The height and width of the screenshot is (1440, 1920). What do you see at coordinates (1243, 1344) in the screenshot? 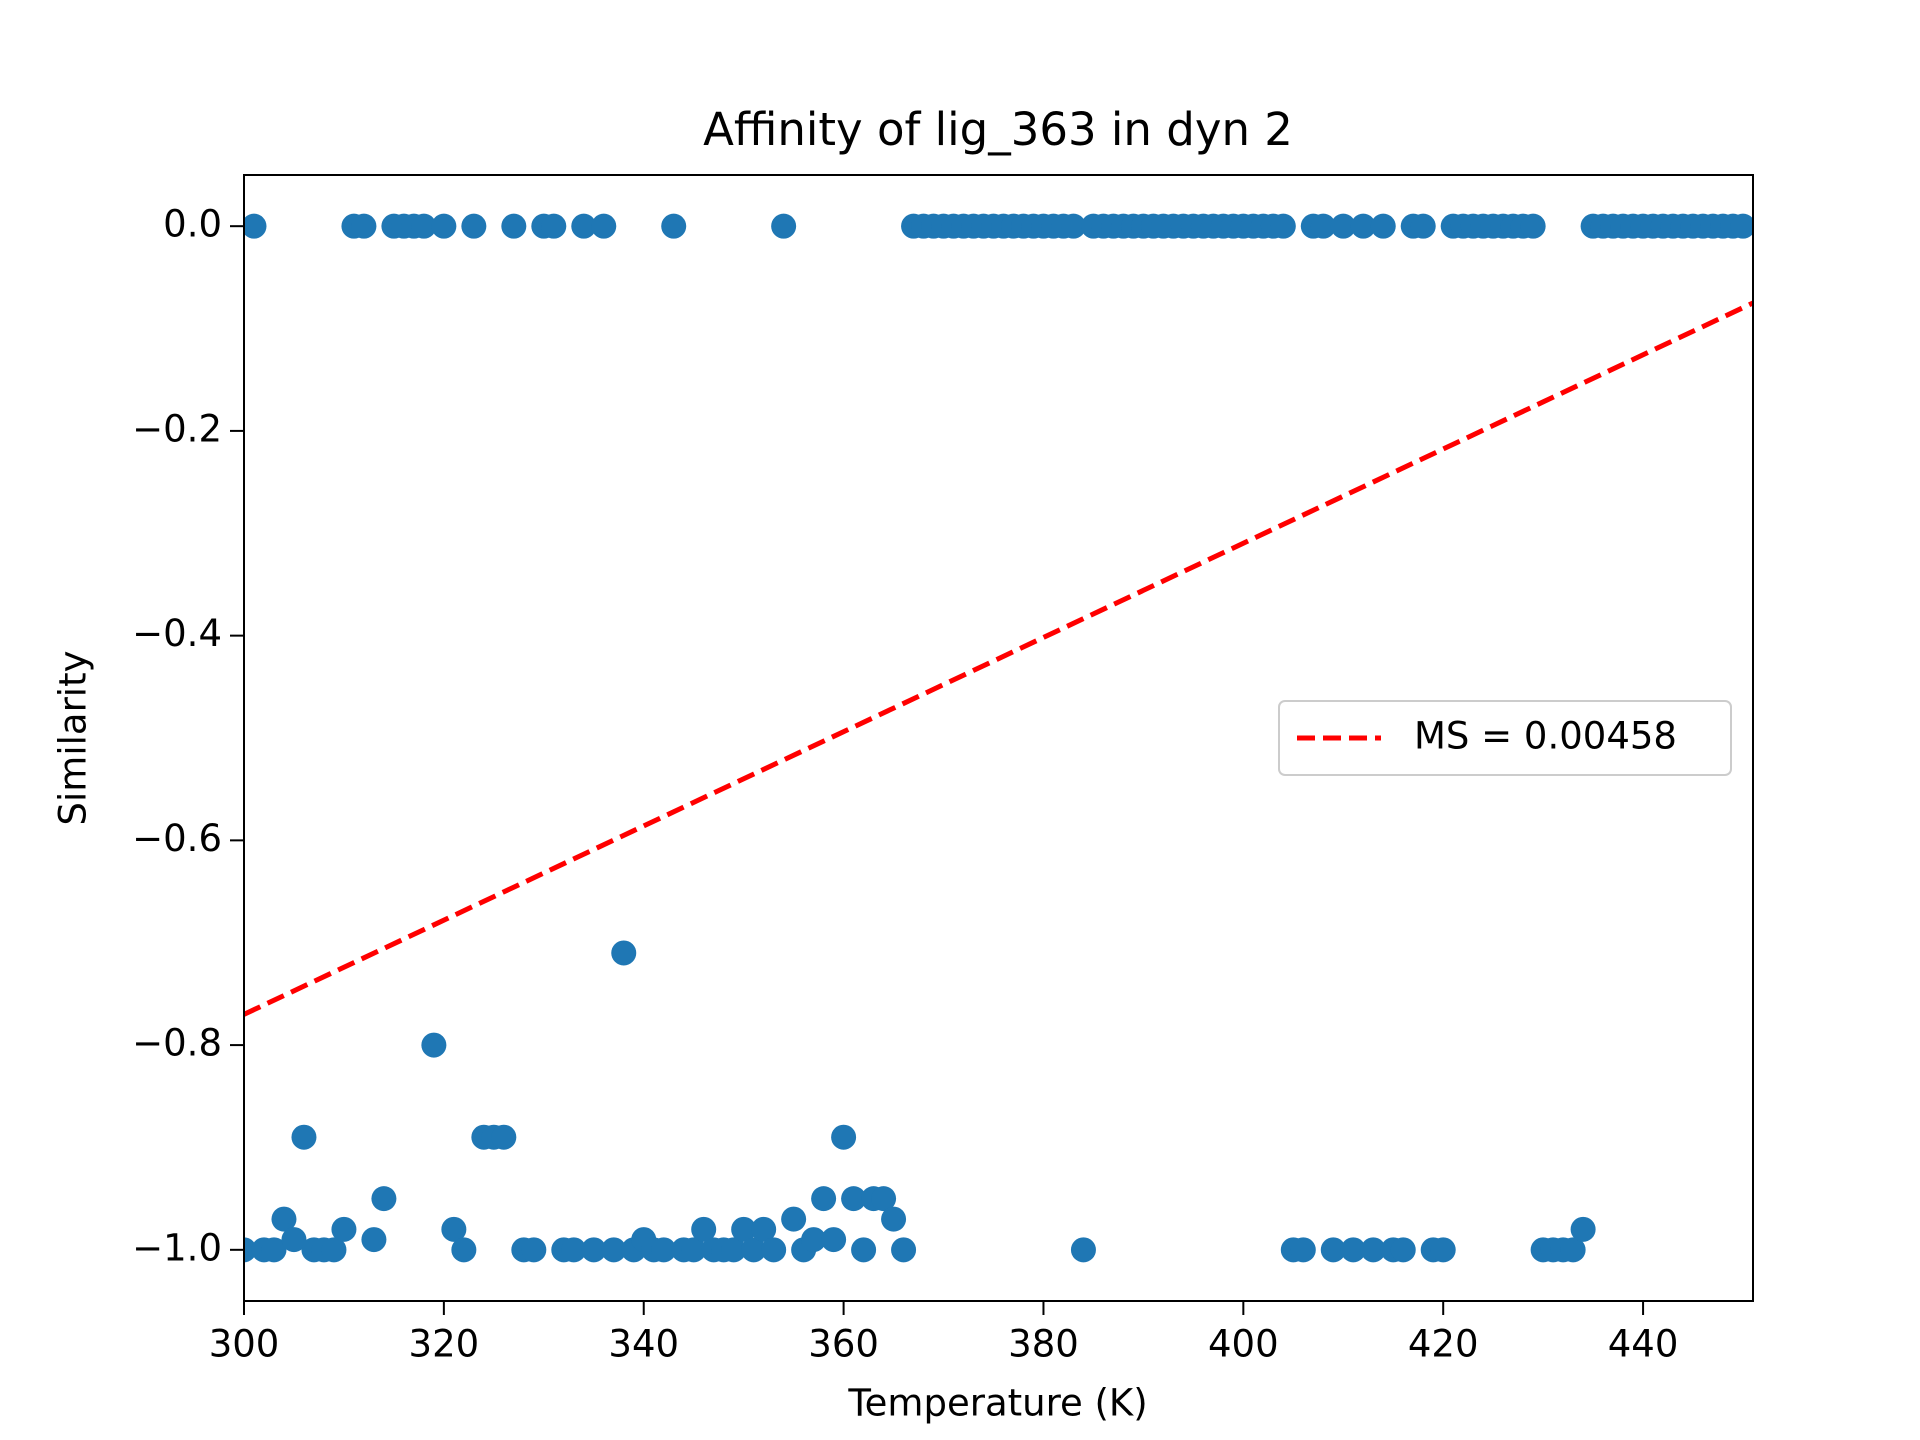
I see `x-tick-label: 400` at bounding box center [1243, 1344].